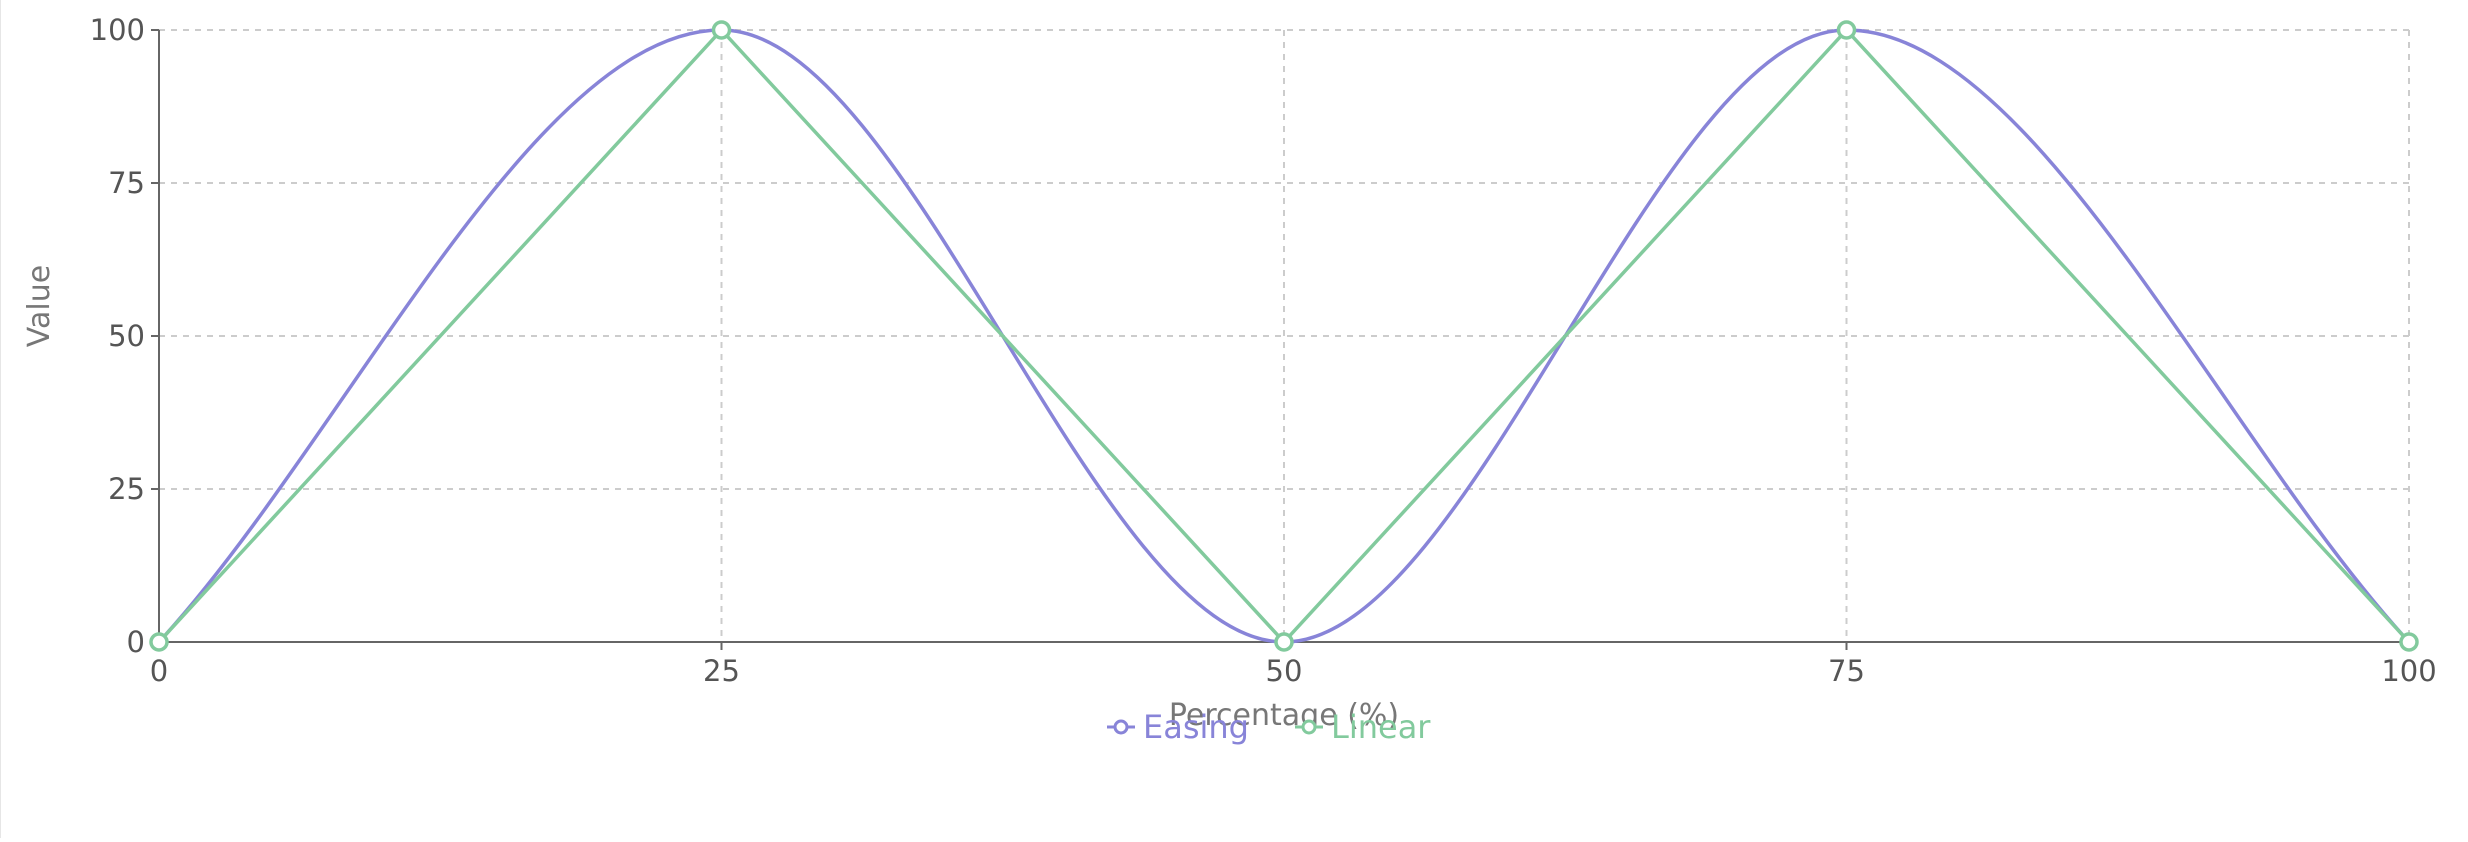  What do you see at coordinates (136, 642) in the screenshot?
I see `y-tick-label: 0` at bounding box center [136, 642].